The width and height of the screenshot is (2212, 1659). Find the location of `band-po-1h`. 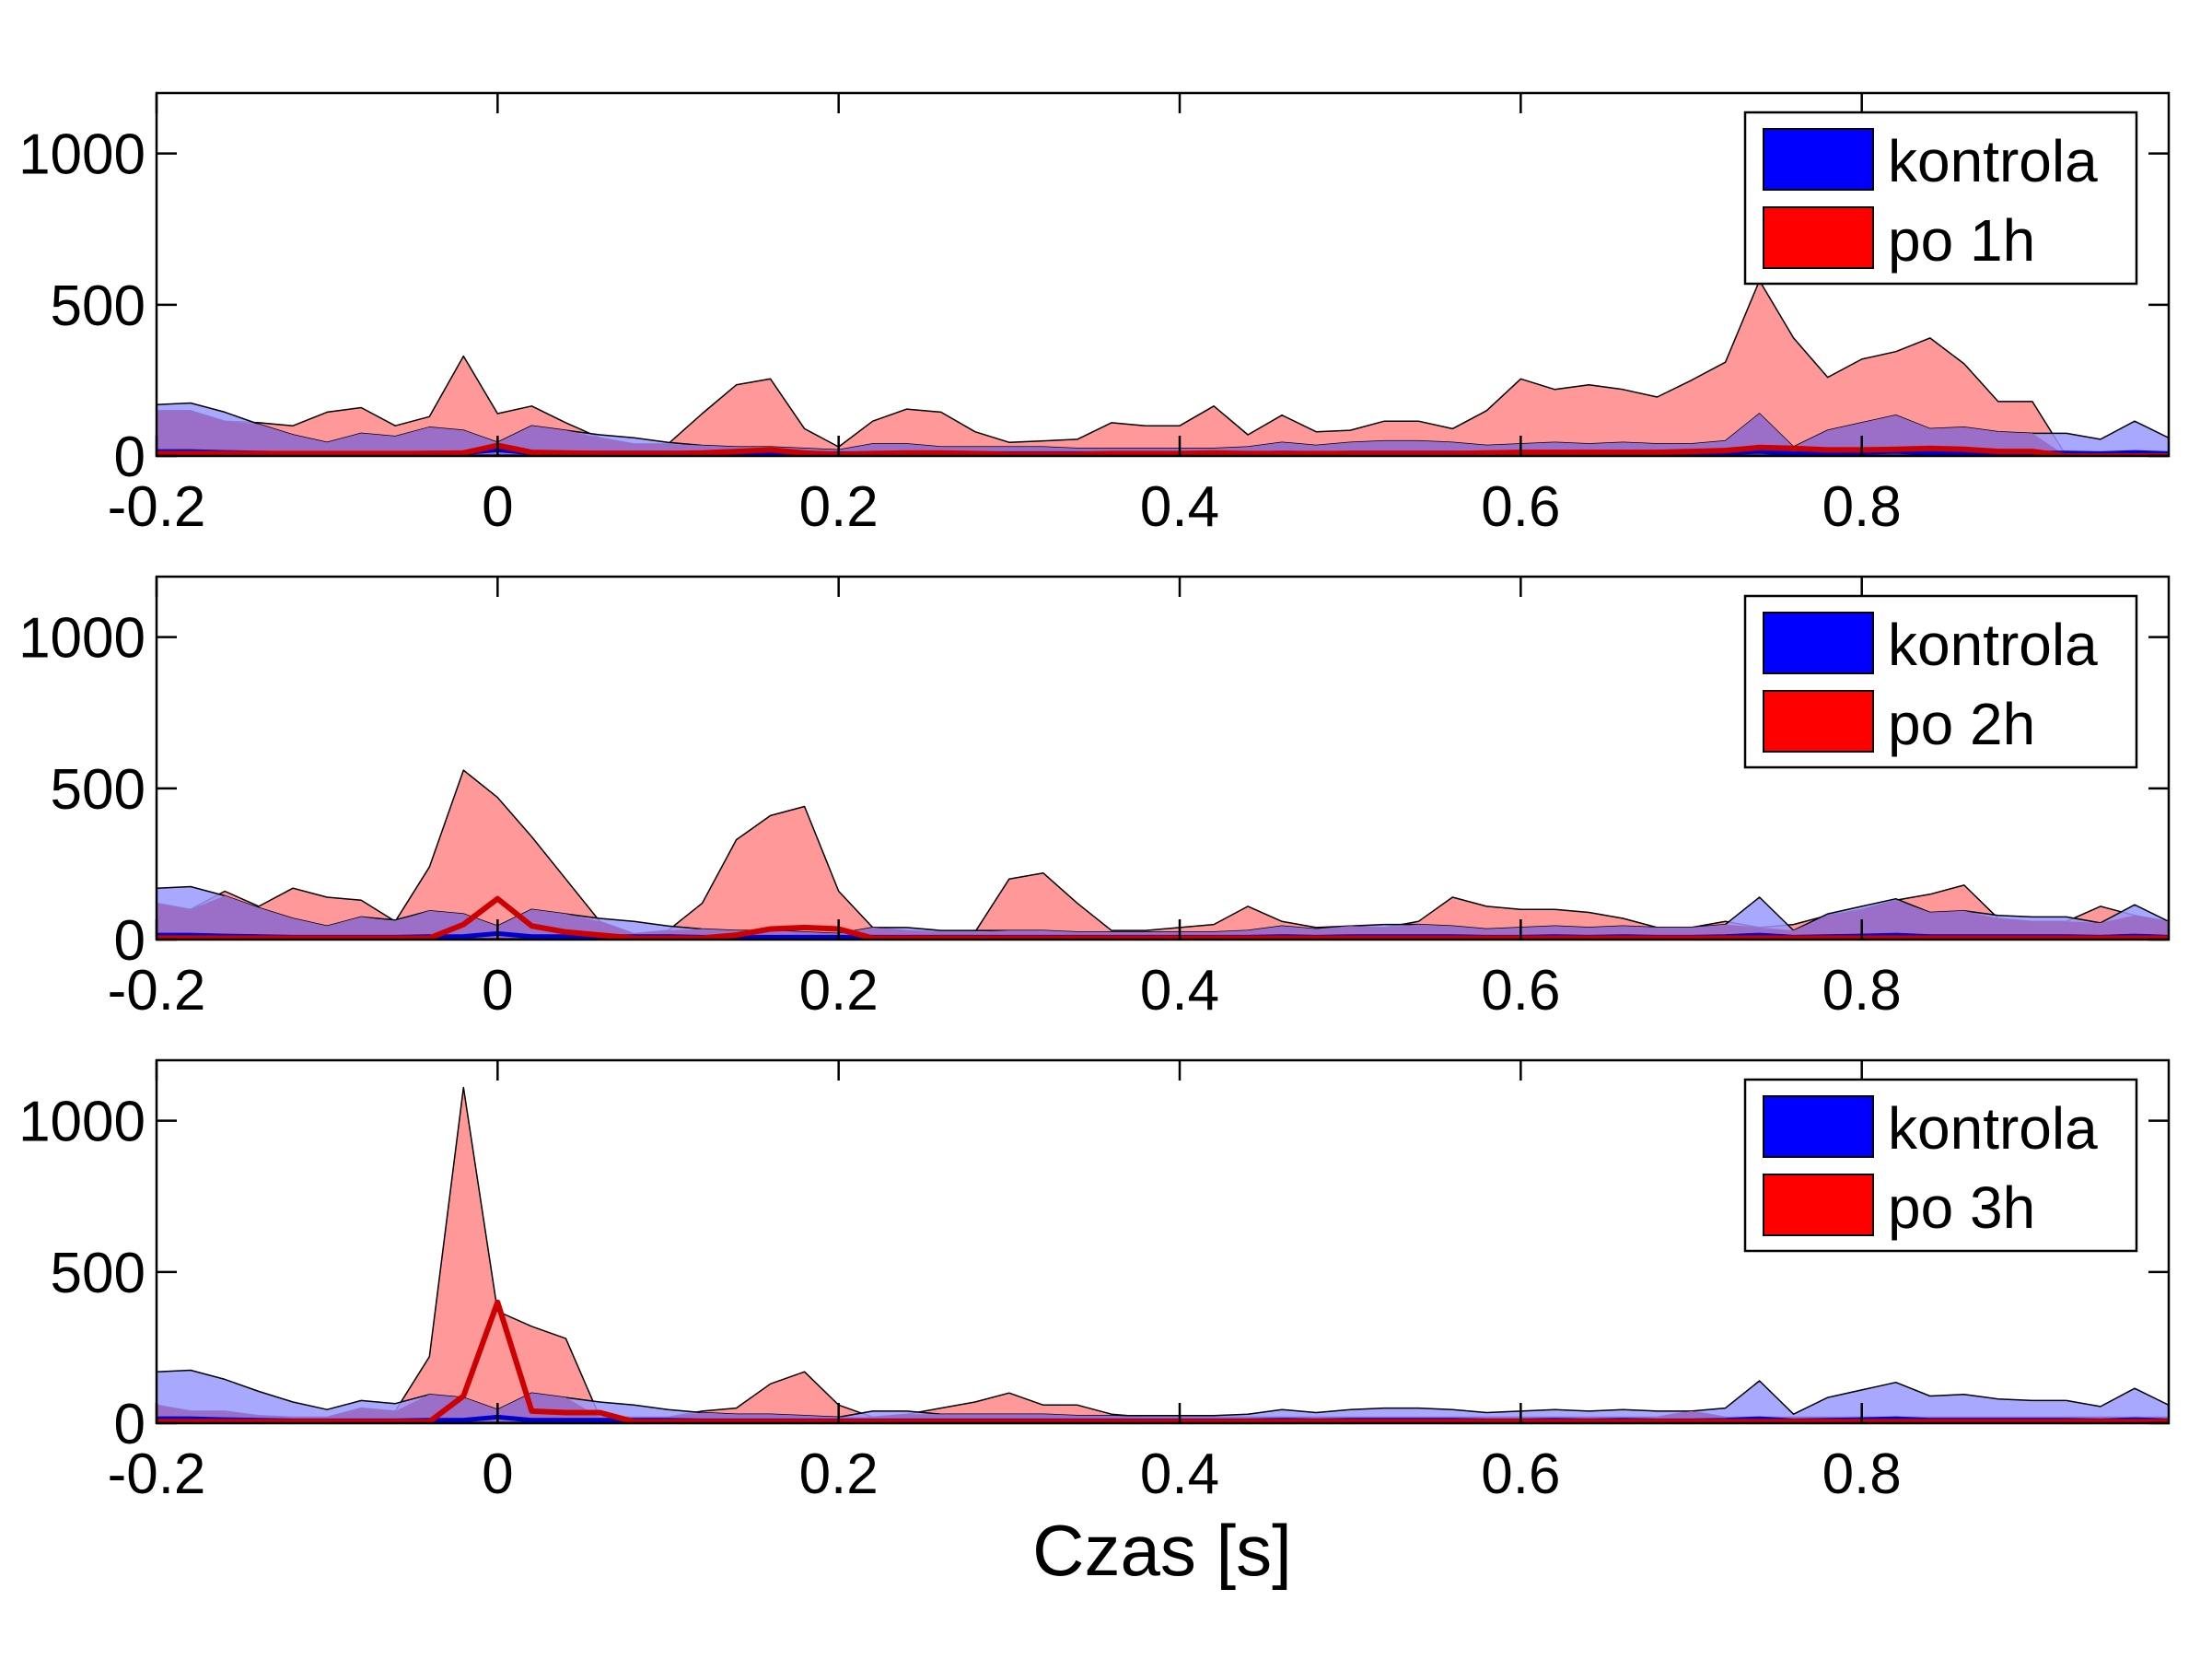

band-po-1h is located at coordinates (1163, 367).